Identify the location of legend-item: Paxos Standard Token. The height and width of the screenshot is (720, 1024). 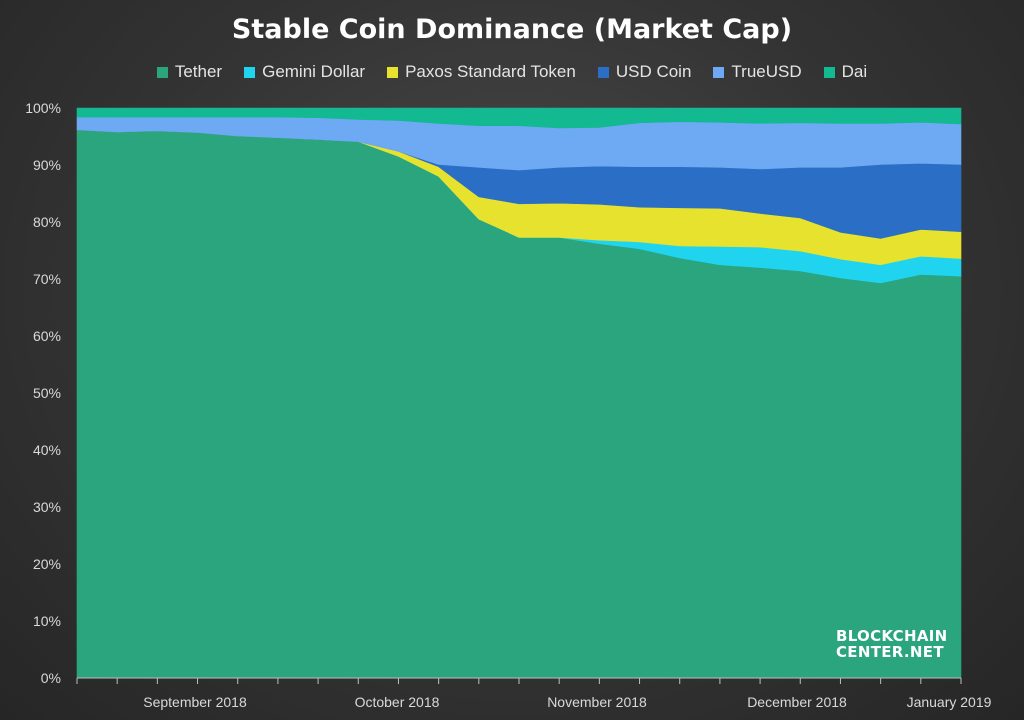
(481, 72).